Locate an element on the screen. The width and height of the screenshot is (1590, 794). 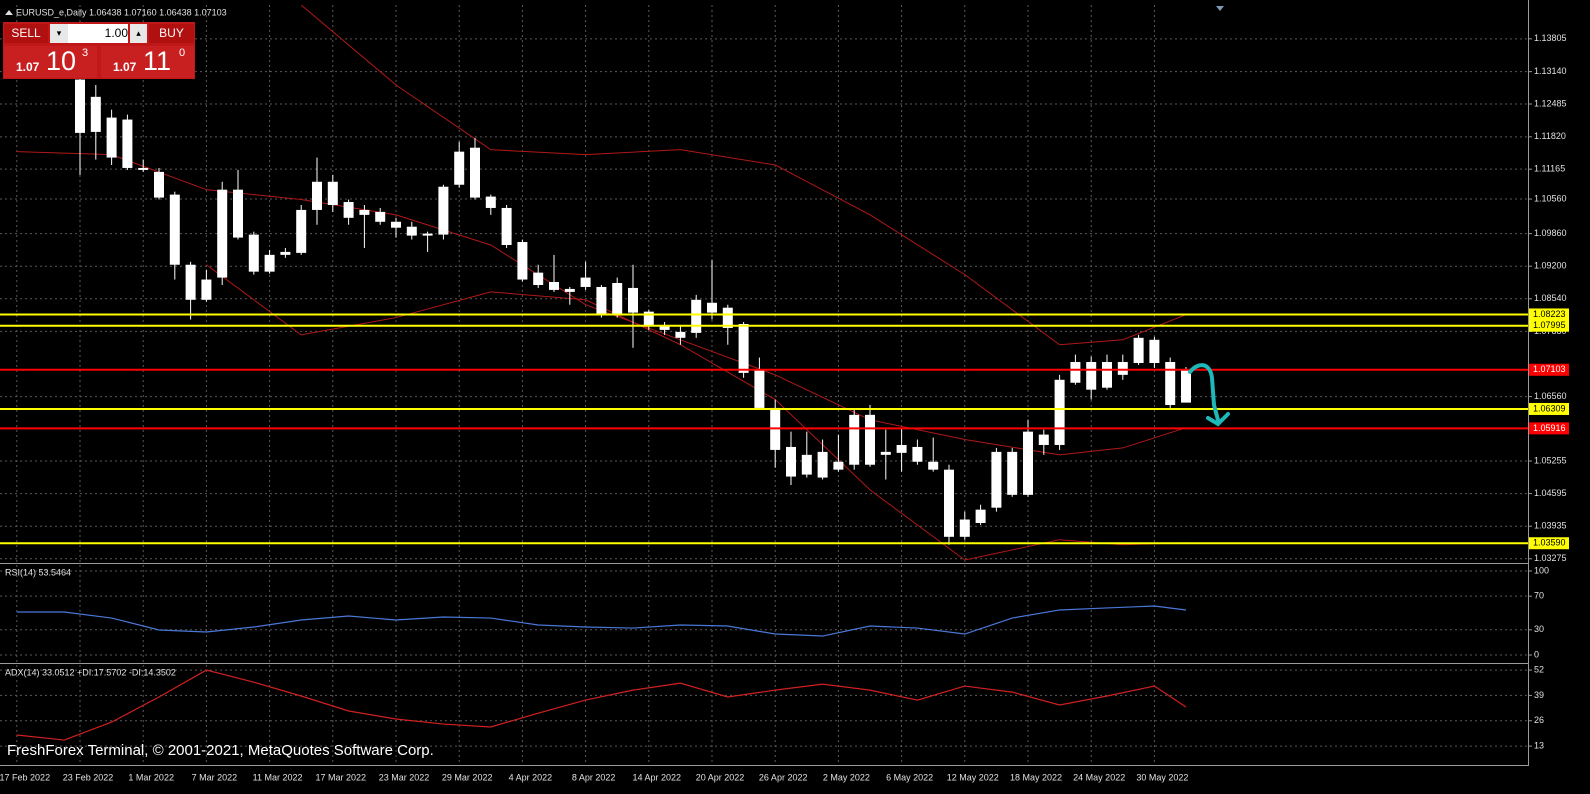
x-tick-label: 1 Mar 2022 is located at coordinates (151, 777).